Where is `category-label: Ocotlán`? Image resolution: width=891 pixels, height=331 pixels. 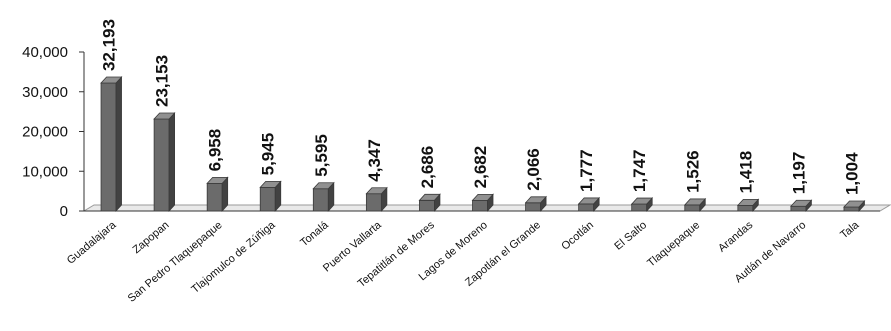 category-label: Ocotlán is located at coordinates (577, 236).